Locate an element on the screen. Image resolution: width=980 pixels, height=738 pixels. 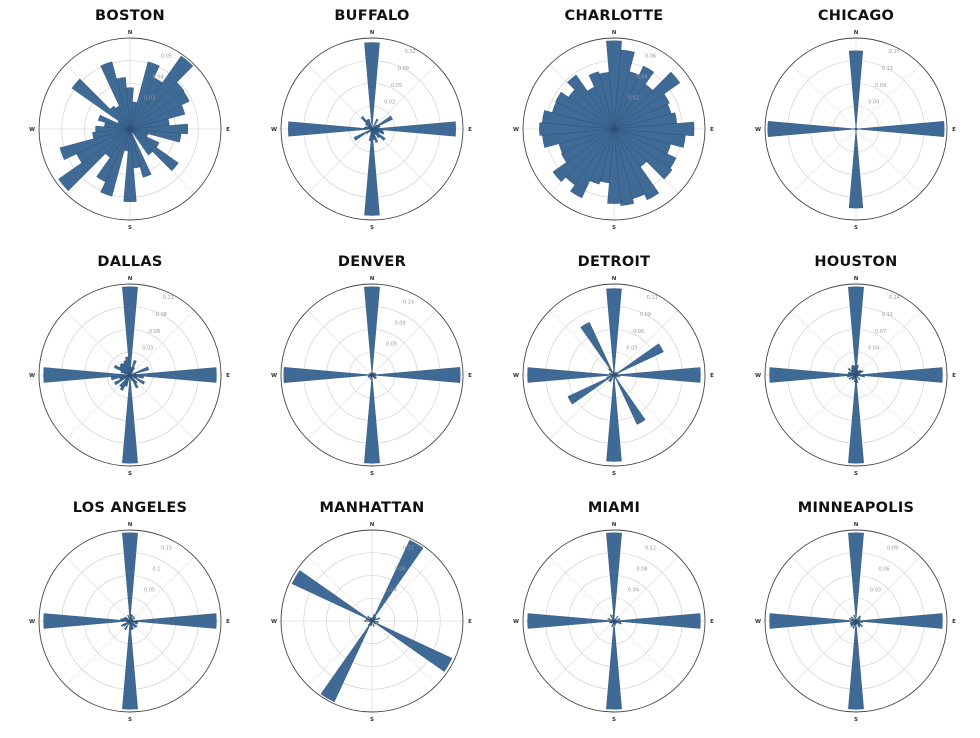
radial-tick-label: 0.08 is located at coordinates (161, 315).